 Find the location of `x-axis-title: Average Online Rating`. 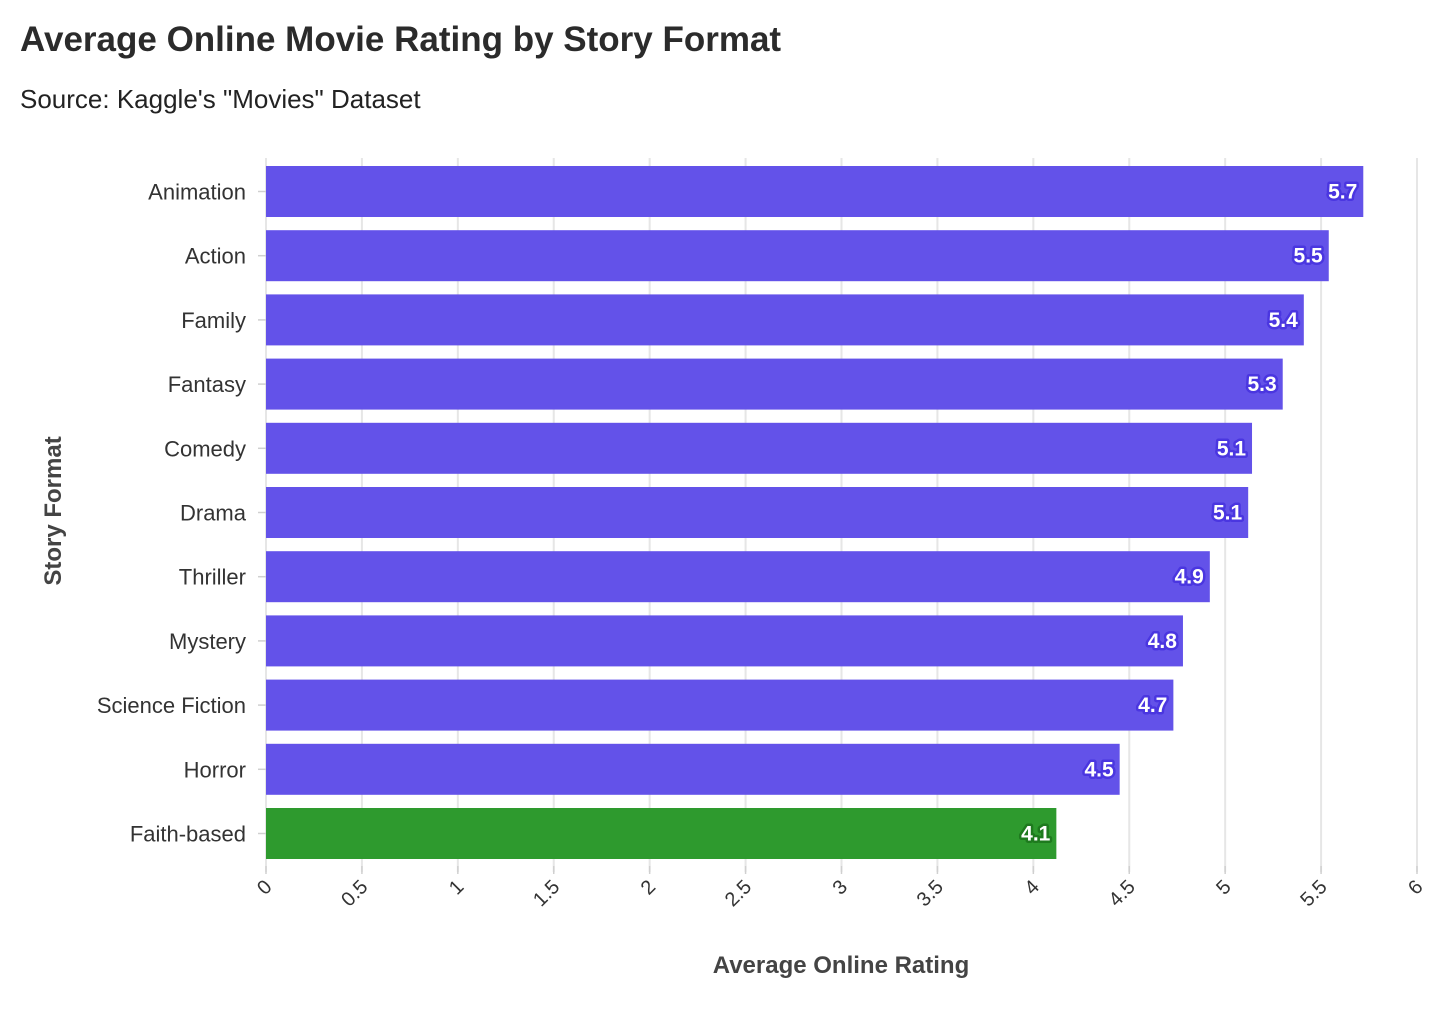

x-axis-title: Average Online Rating is located at coordinates (841, 965).